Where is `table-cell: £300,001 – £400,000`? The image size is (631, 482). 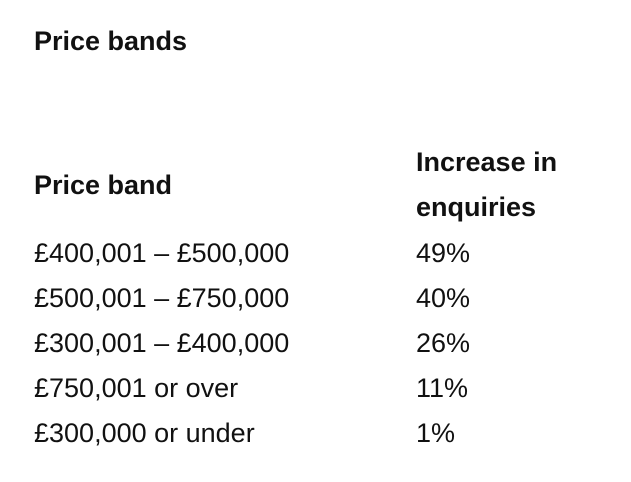 table-cell: £300,001 – £400,000 is located at coordinates (162, 343).